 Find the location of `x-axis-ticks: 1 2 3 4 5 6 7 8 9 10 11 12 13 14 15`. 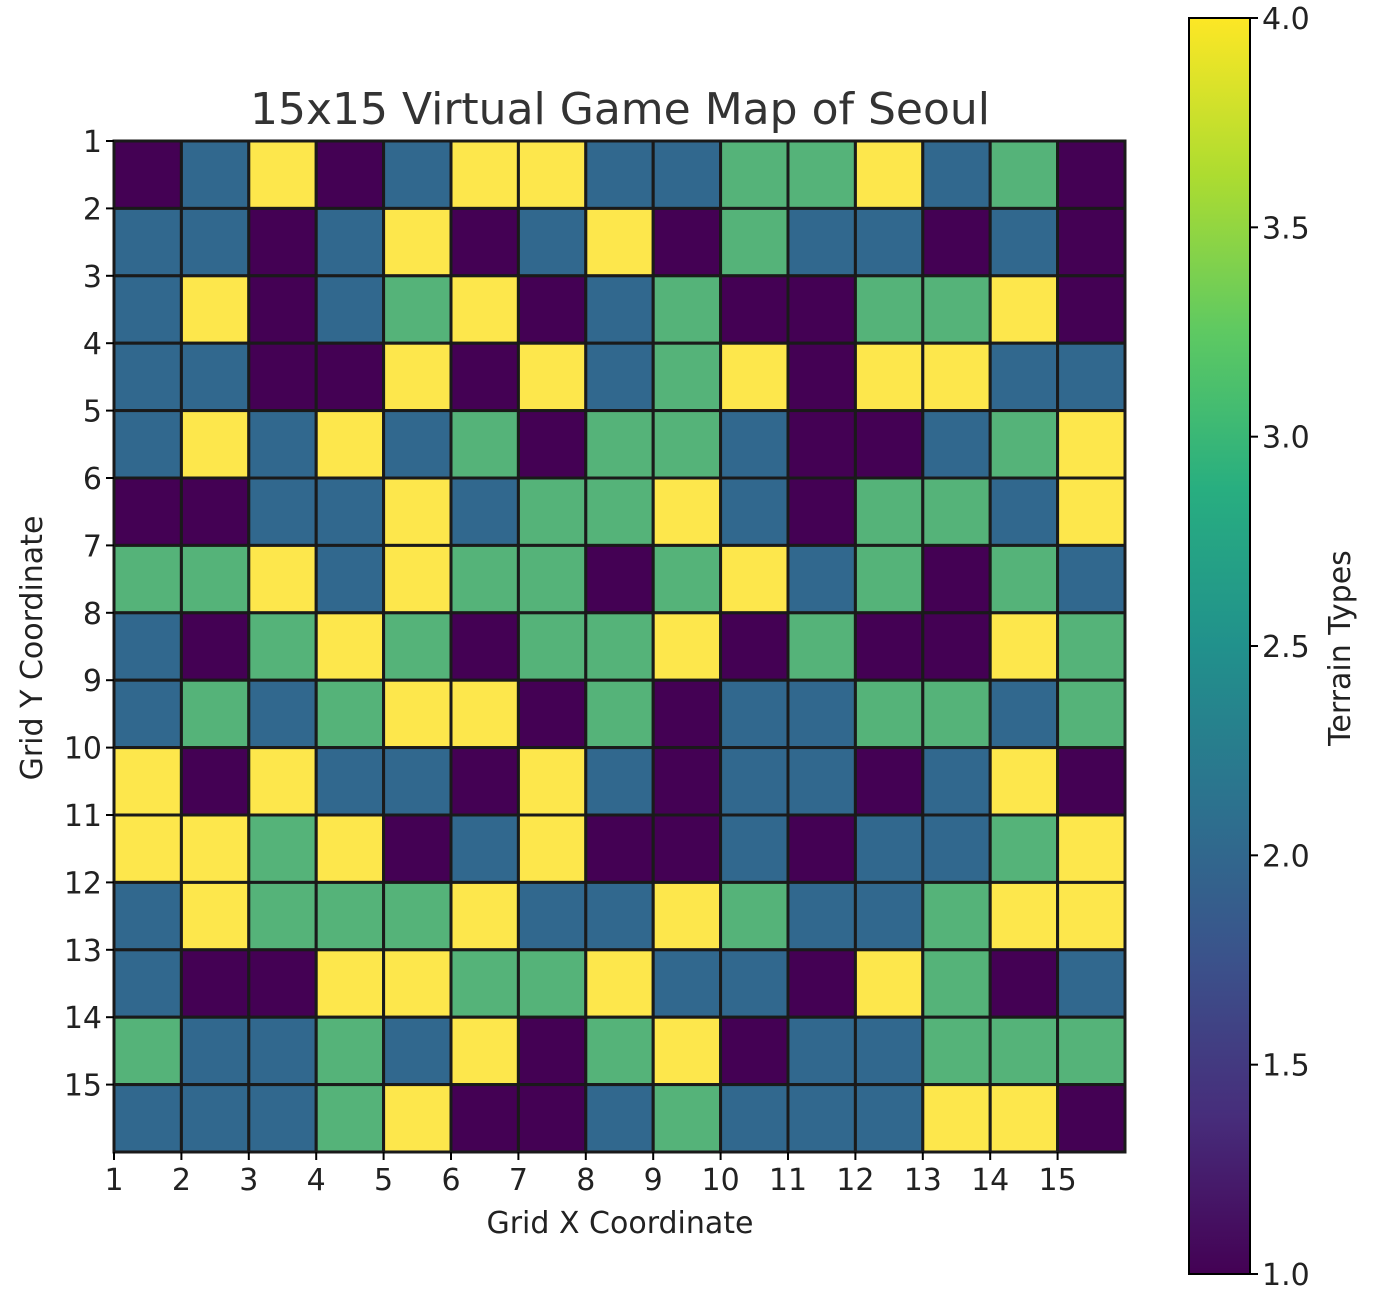

x-axis-ticks: 1 2 3 4 5 6 7 8 9 10 11 12 13 14 15 is located at coordinates (590, 1175).